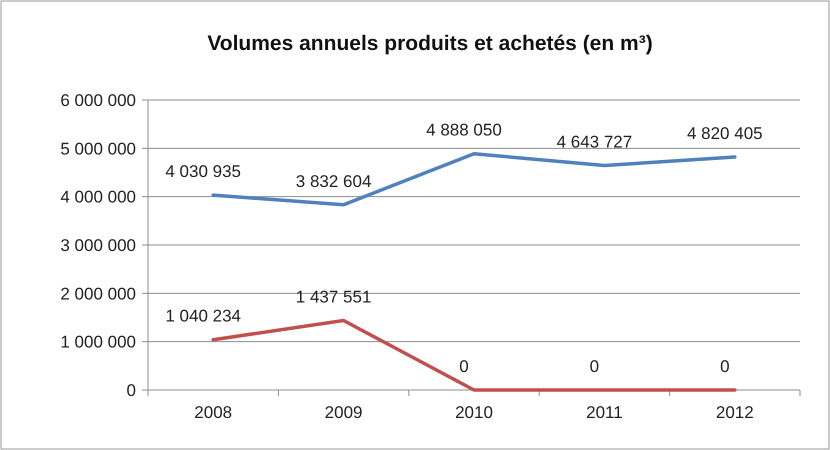 This screenshot has width=830, height=450. Describe the element at coordinates (343, 412) in the screenshot. I see `x-tick-label: 2009` at that location.